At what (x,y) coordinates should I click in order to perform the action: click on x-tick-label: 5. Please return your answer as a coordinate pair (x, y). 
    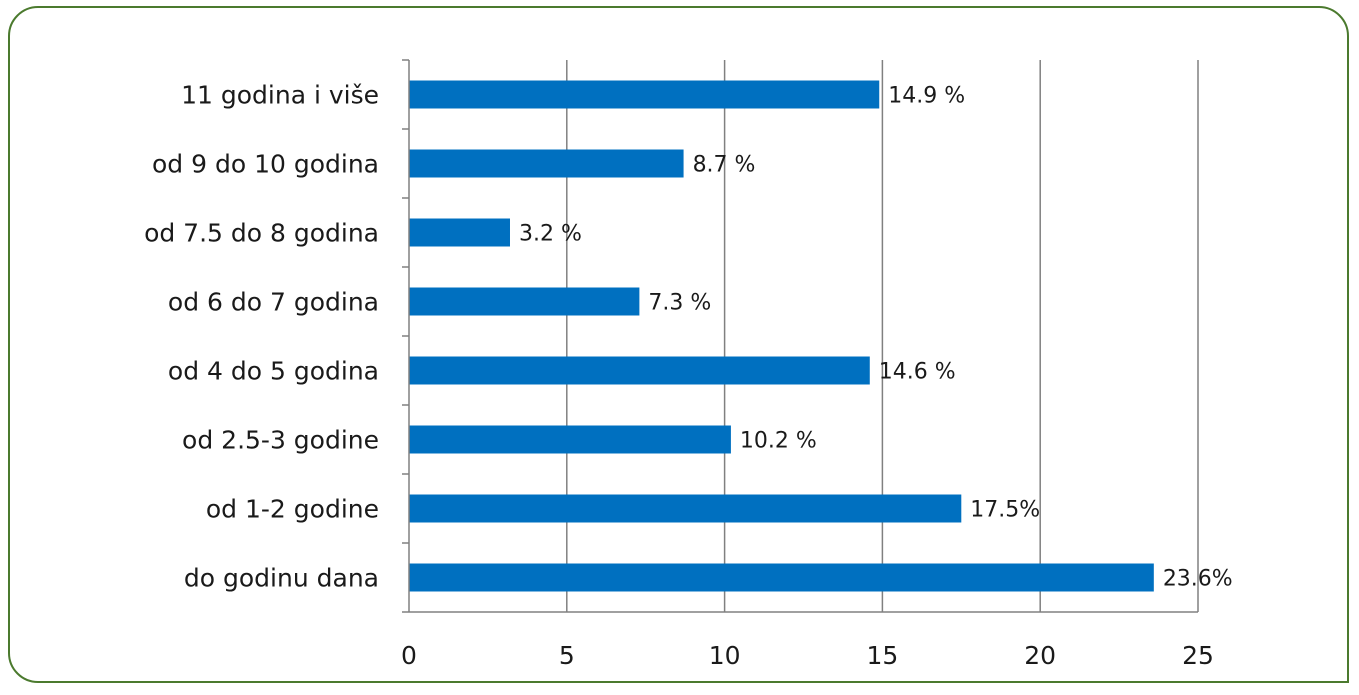
    Looking at the image, I should click on (567, 655).